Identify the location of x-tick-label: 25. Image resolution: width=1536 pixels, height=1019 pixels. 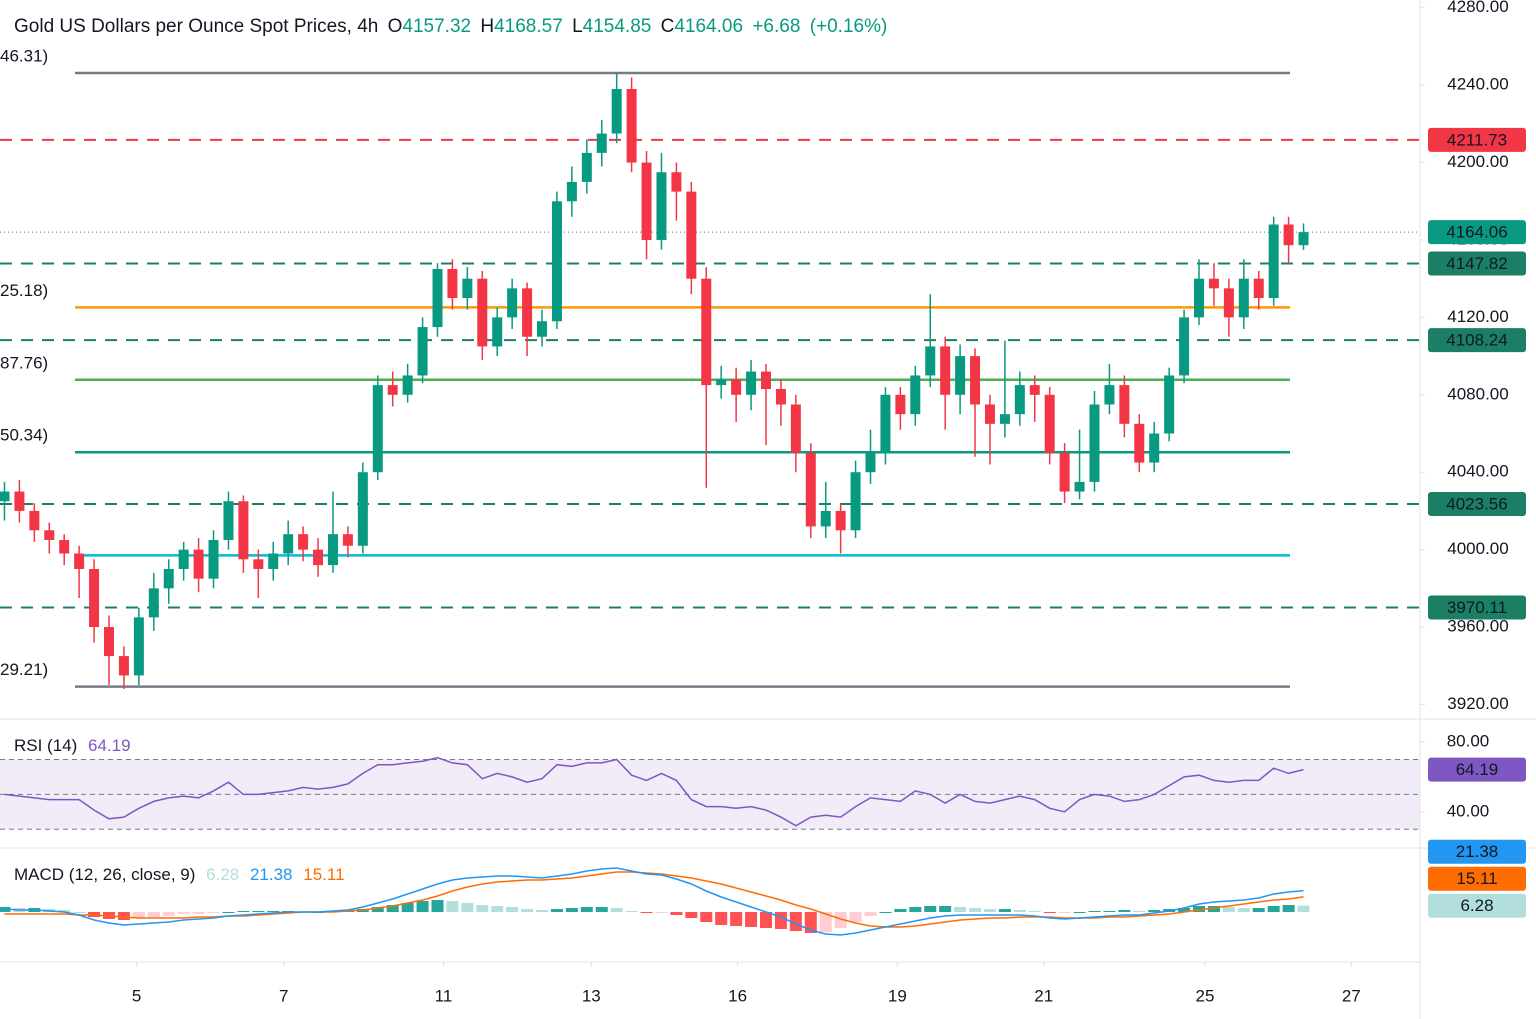
(1205, 995).